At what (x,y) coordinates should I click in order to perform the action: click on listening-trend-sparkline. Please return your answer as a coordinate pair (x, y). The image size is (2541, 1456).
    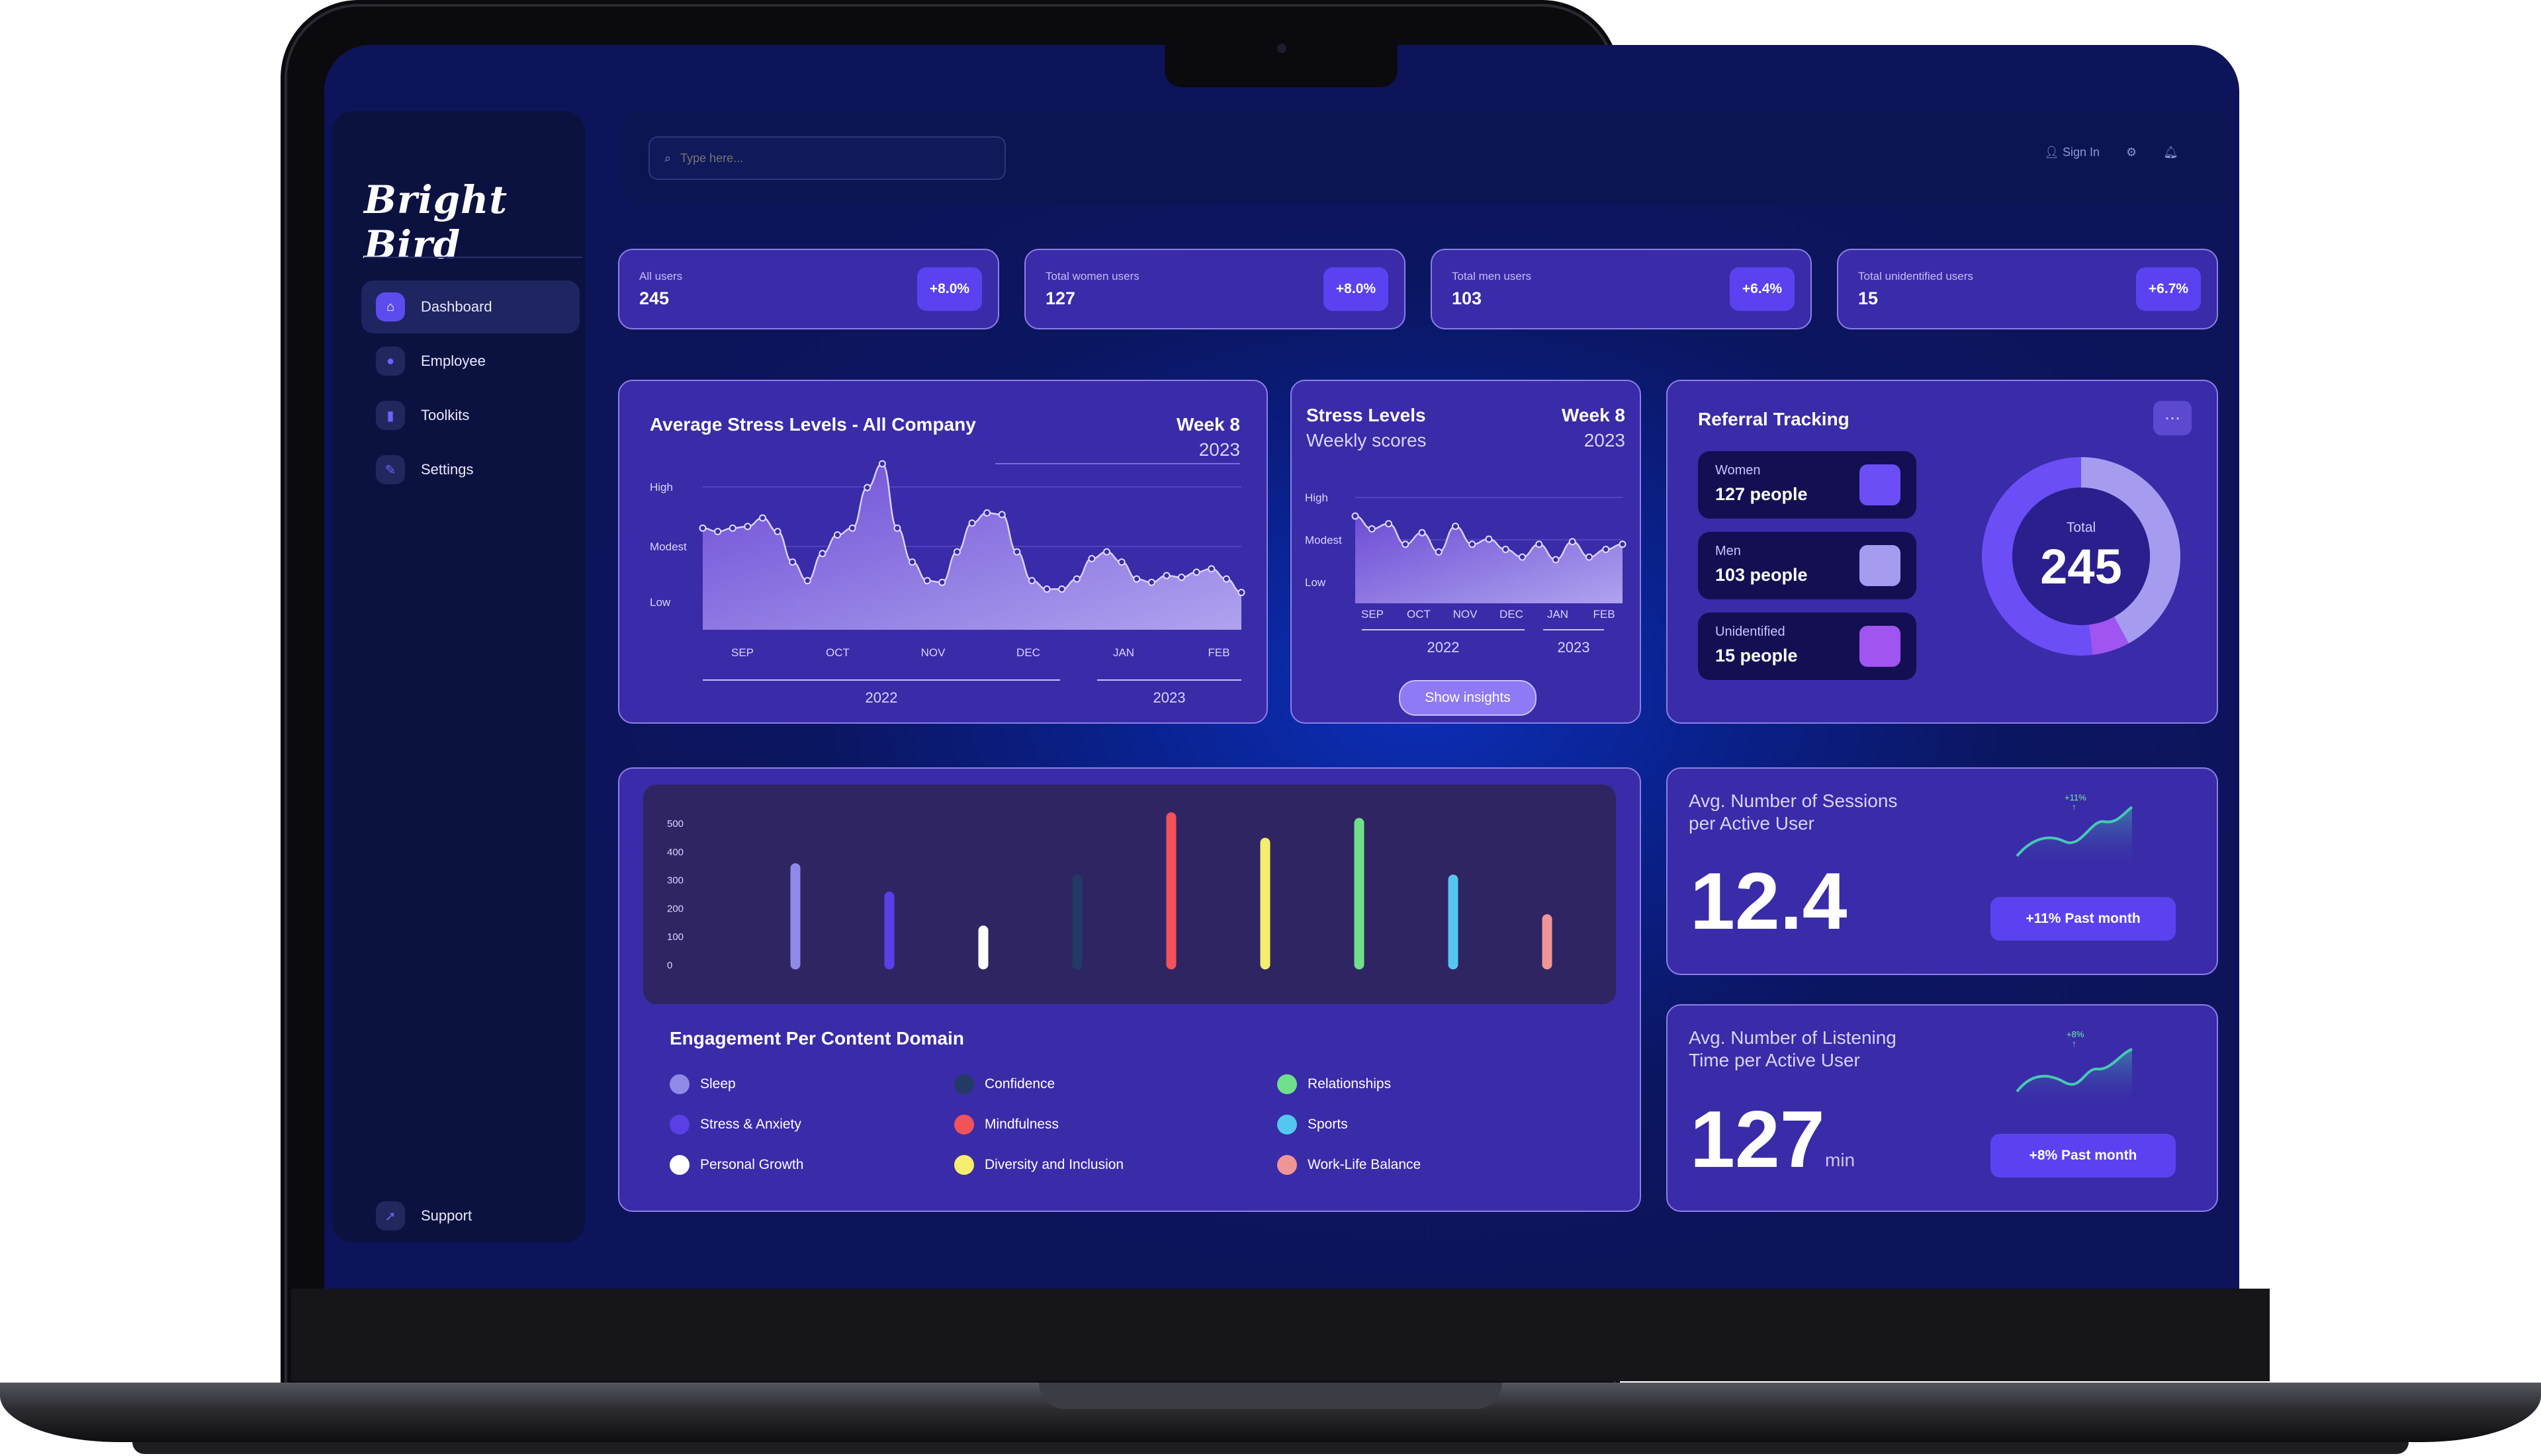
    Looking at the image, I should click on (2074, 1078).